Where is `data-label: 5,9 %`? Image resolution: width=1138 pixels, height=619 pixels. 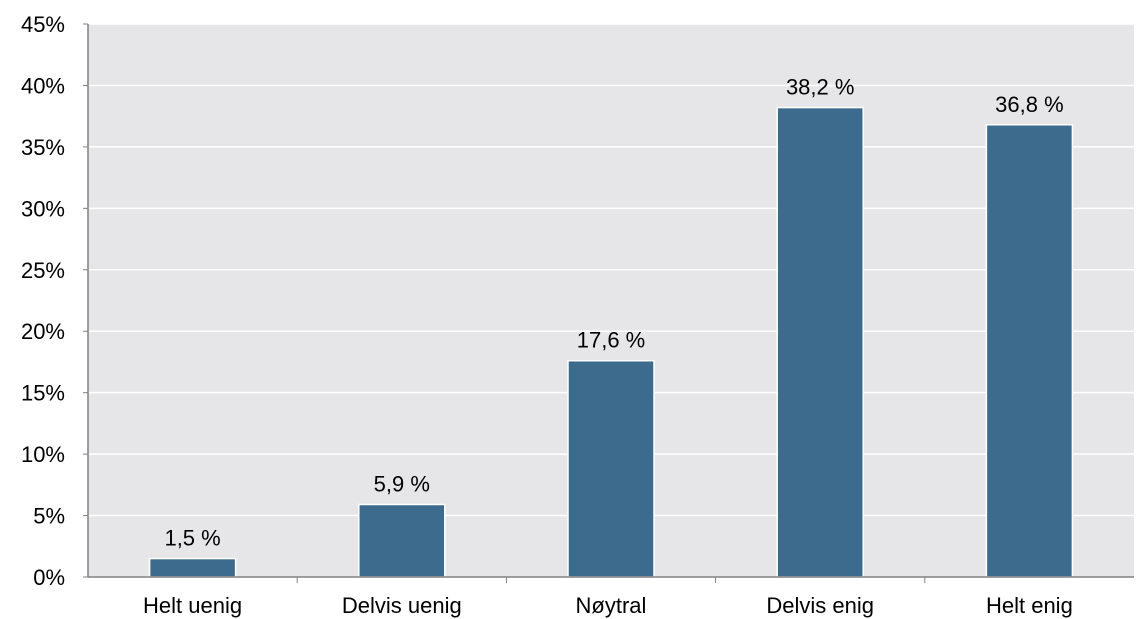
data-label: 5,9 % is located at coordinates (402, 483).